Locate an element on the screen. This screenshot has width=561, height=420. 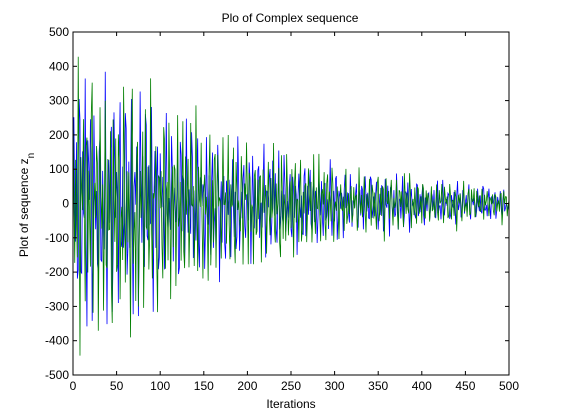
y-axis-label-subscript: n is located at coordinates (31, 156).